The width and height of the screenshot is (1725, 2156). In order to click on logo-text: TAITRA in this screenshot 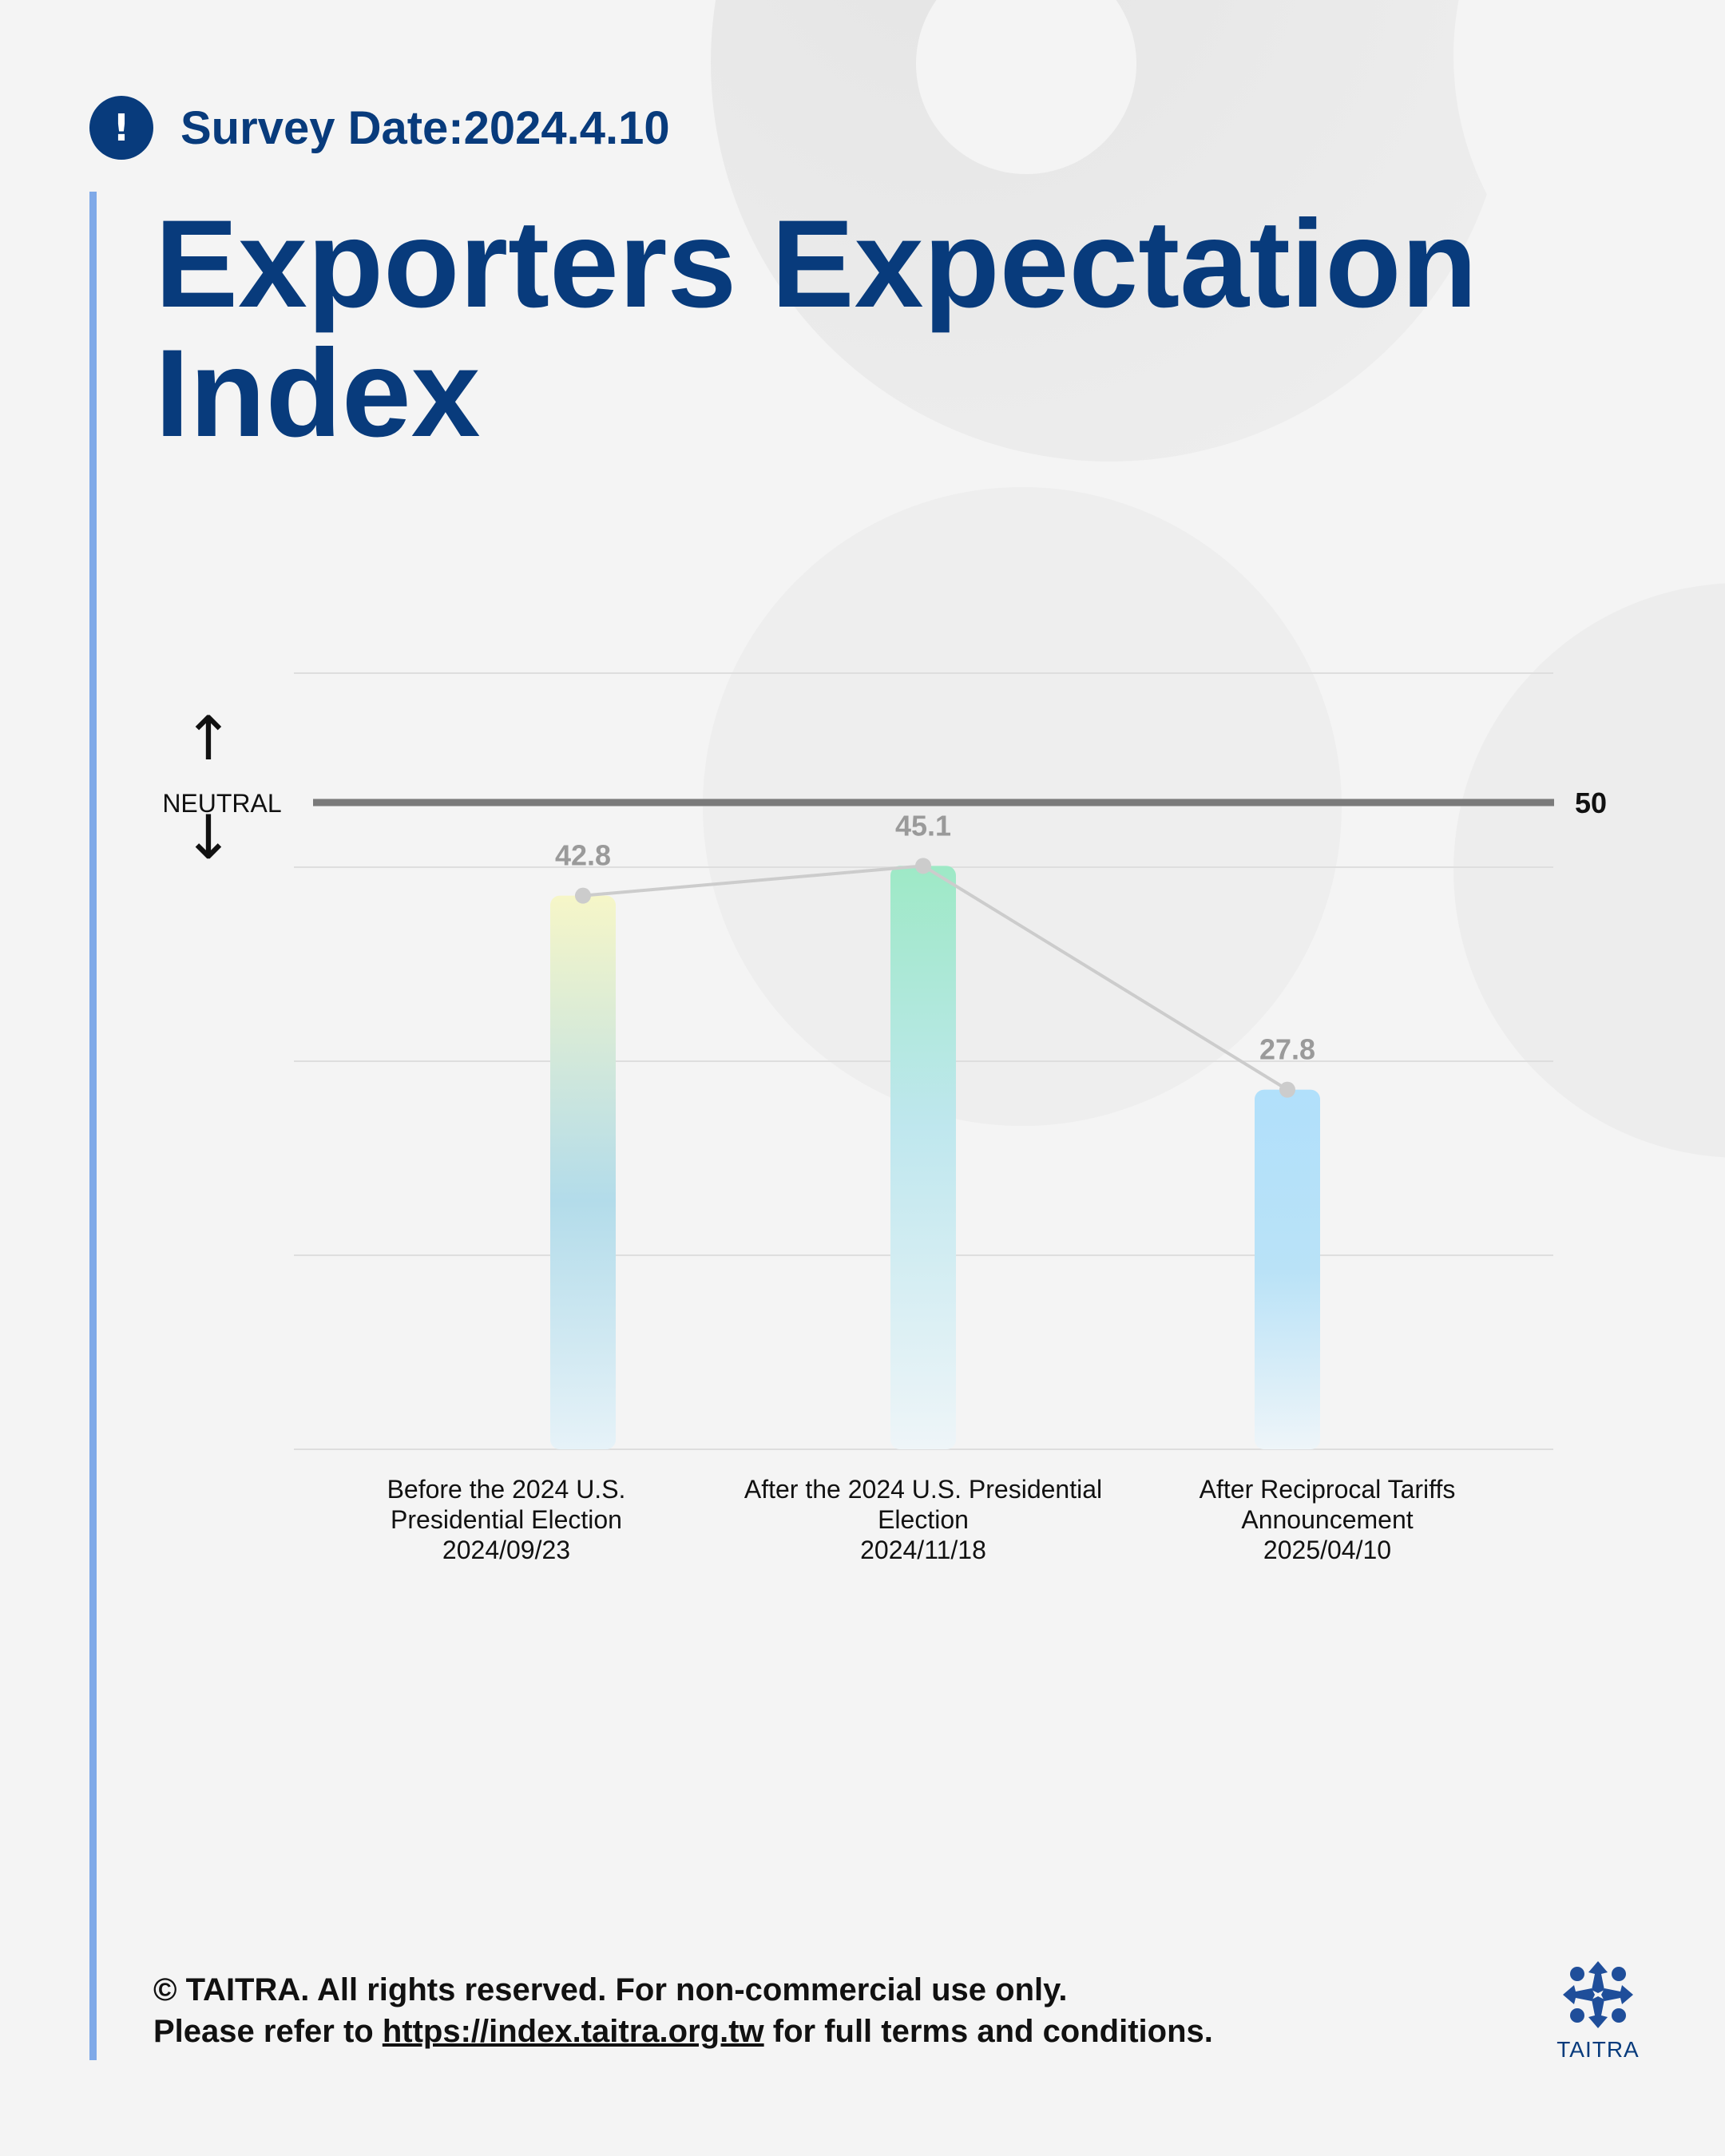, I will do `click(1598, 2049)`.